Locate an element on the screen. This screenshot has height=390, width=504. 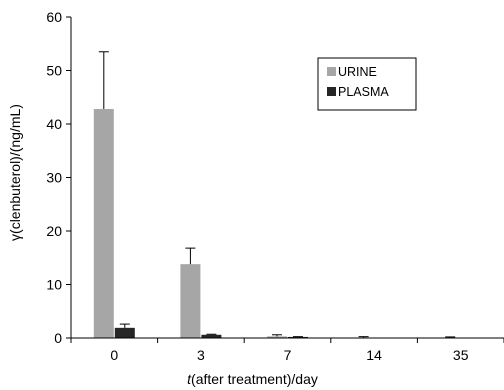
legend-box is located at coordinates (367, 84).